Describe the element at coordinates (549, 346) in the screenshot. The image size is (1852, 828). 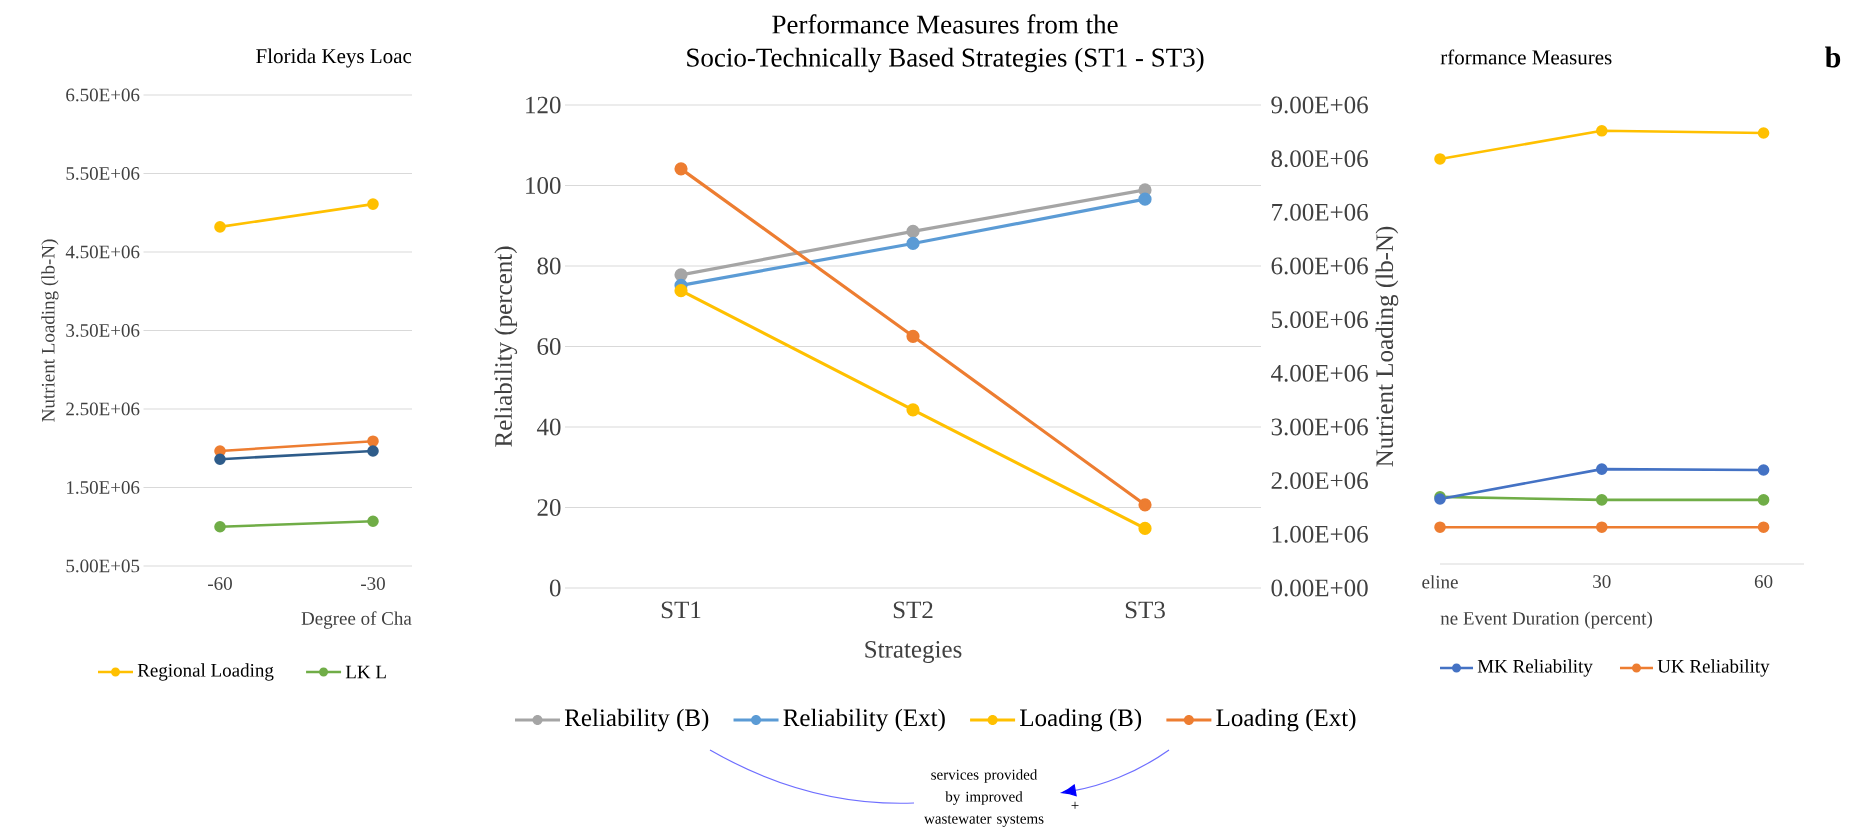
I see `y-tick-label: 60` at that location.